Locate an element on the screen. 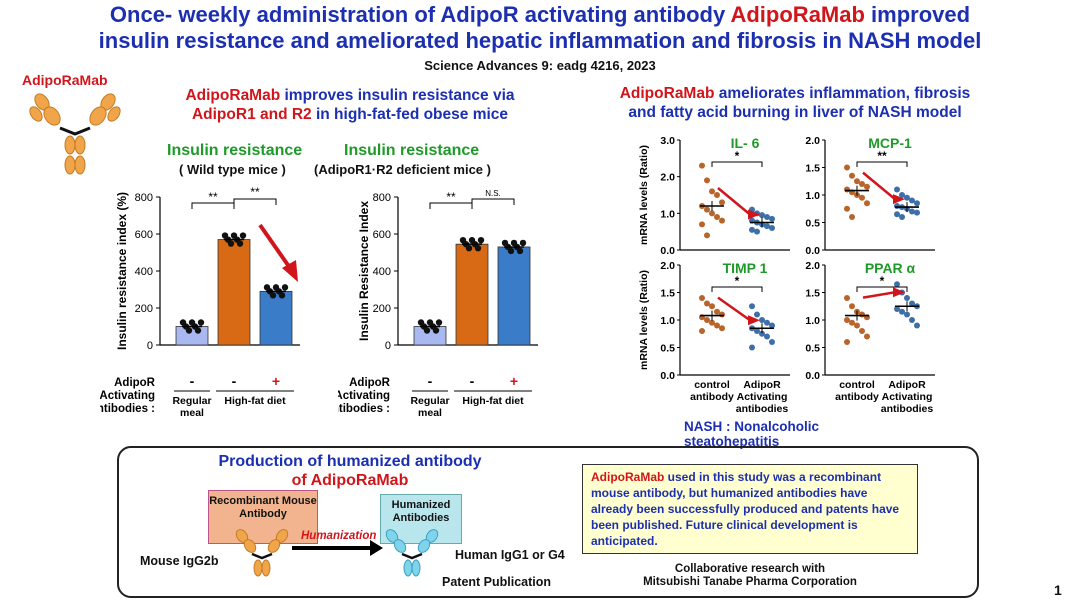 The image size is (1080, 604). x-category-label: antibodies is located at coordinates (762, 409).